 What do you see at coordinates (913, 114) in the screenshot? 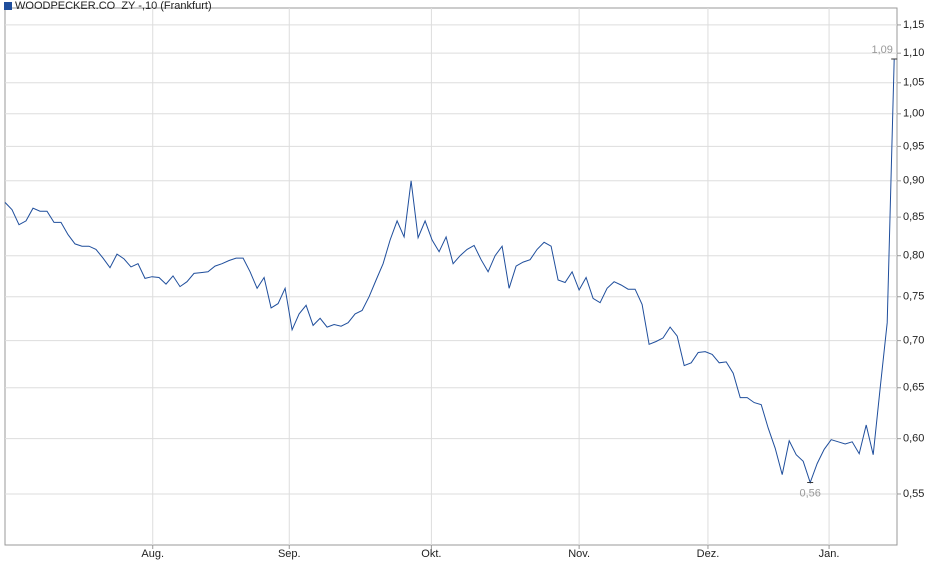
I see `y-tick-label: 1,00` at bounding box center [913, 114].